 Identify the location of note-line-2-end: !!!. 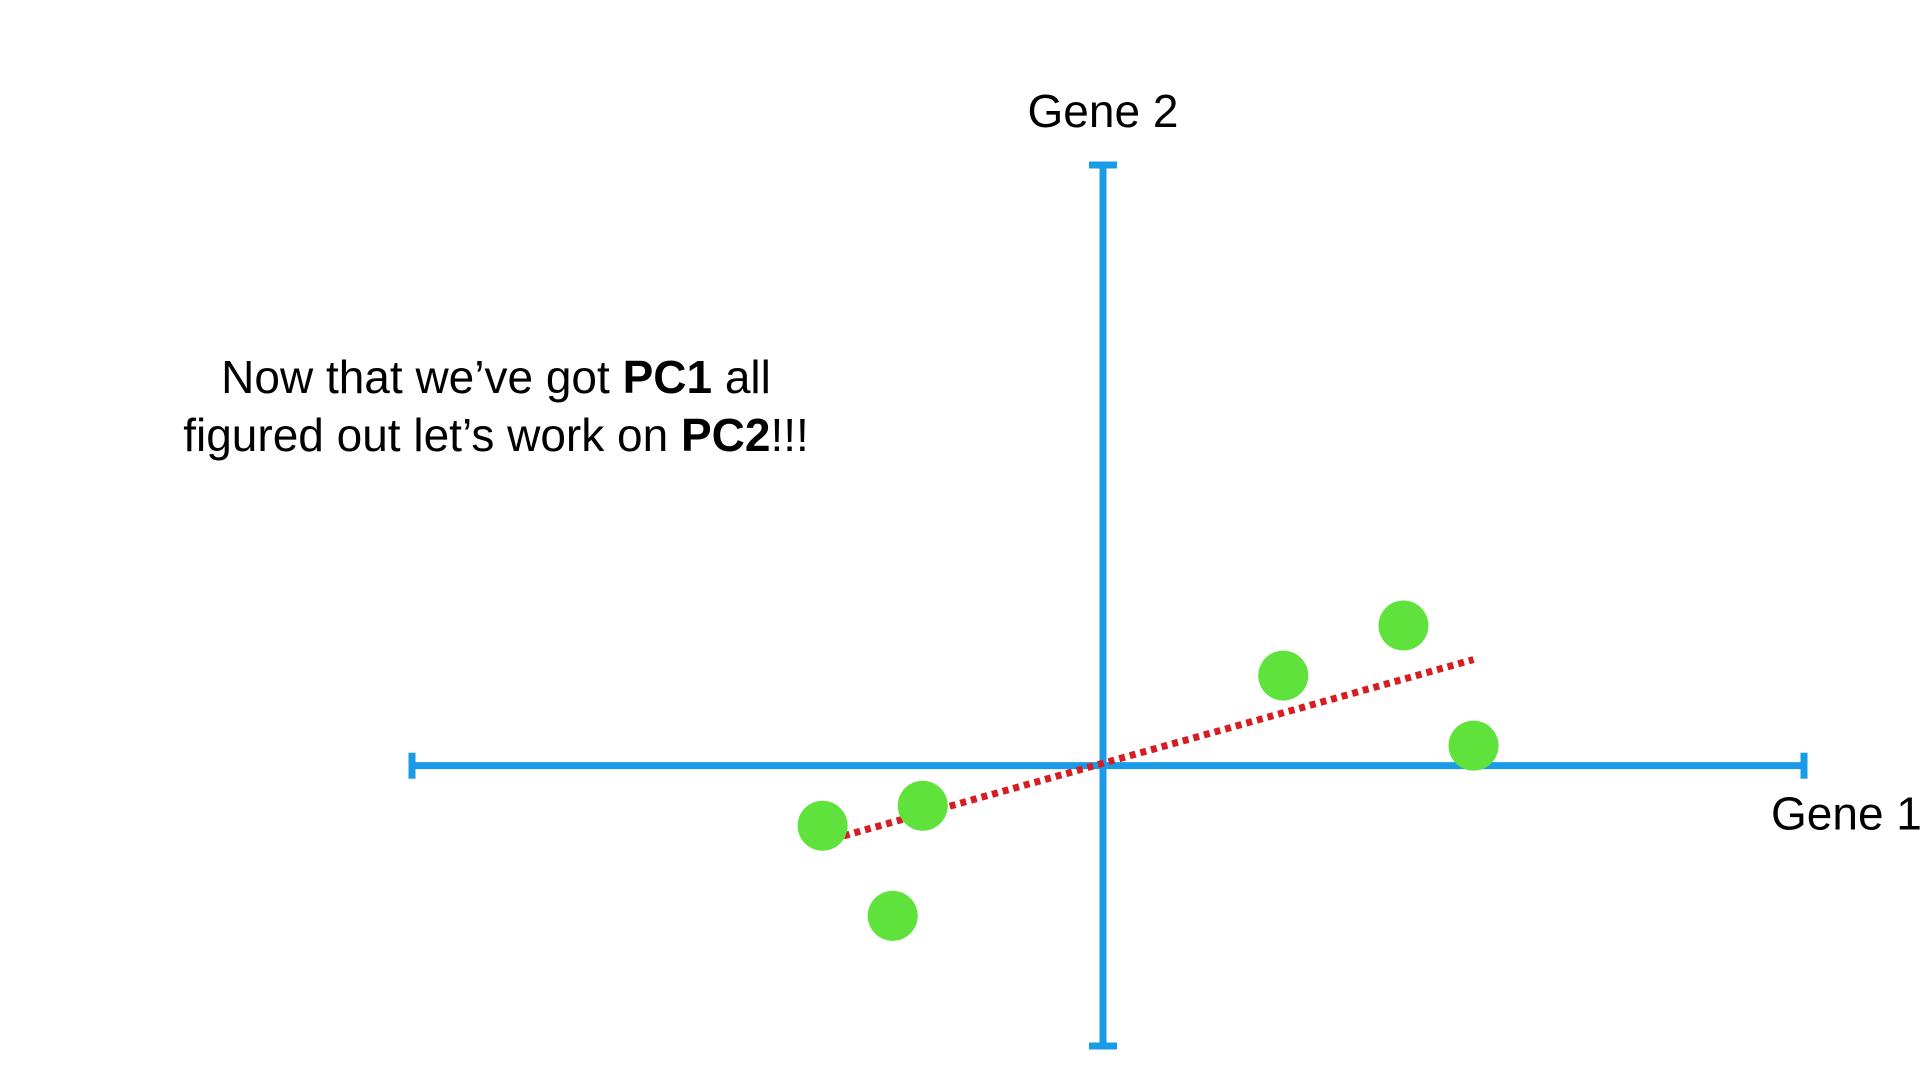
(789, 435).